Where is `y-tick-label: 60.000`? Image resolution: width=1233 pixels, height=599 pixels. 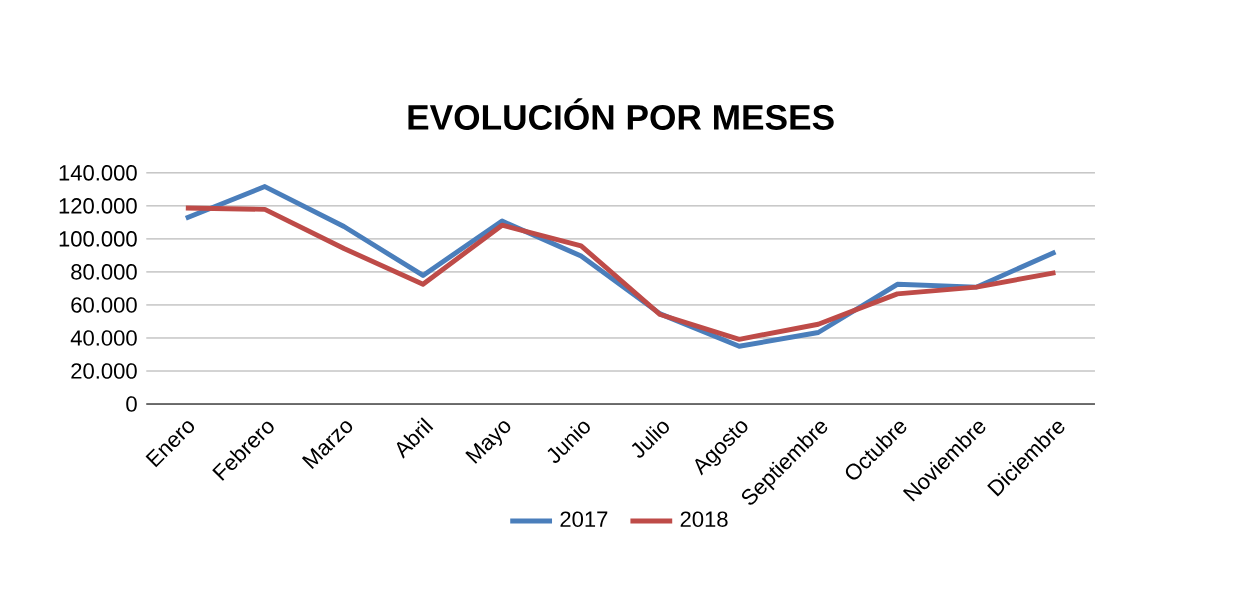 y-tick-label: 60.000 is located at coordinates (104, 305).